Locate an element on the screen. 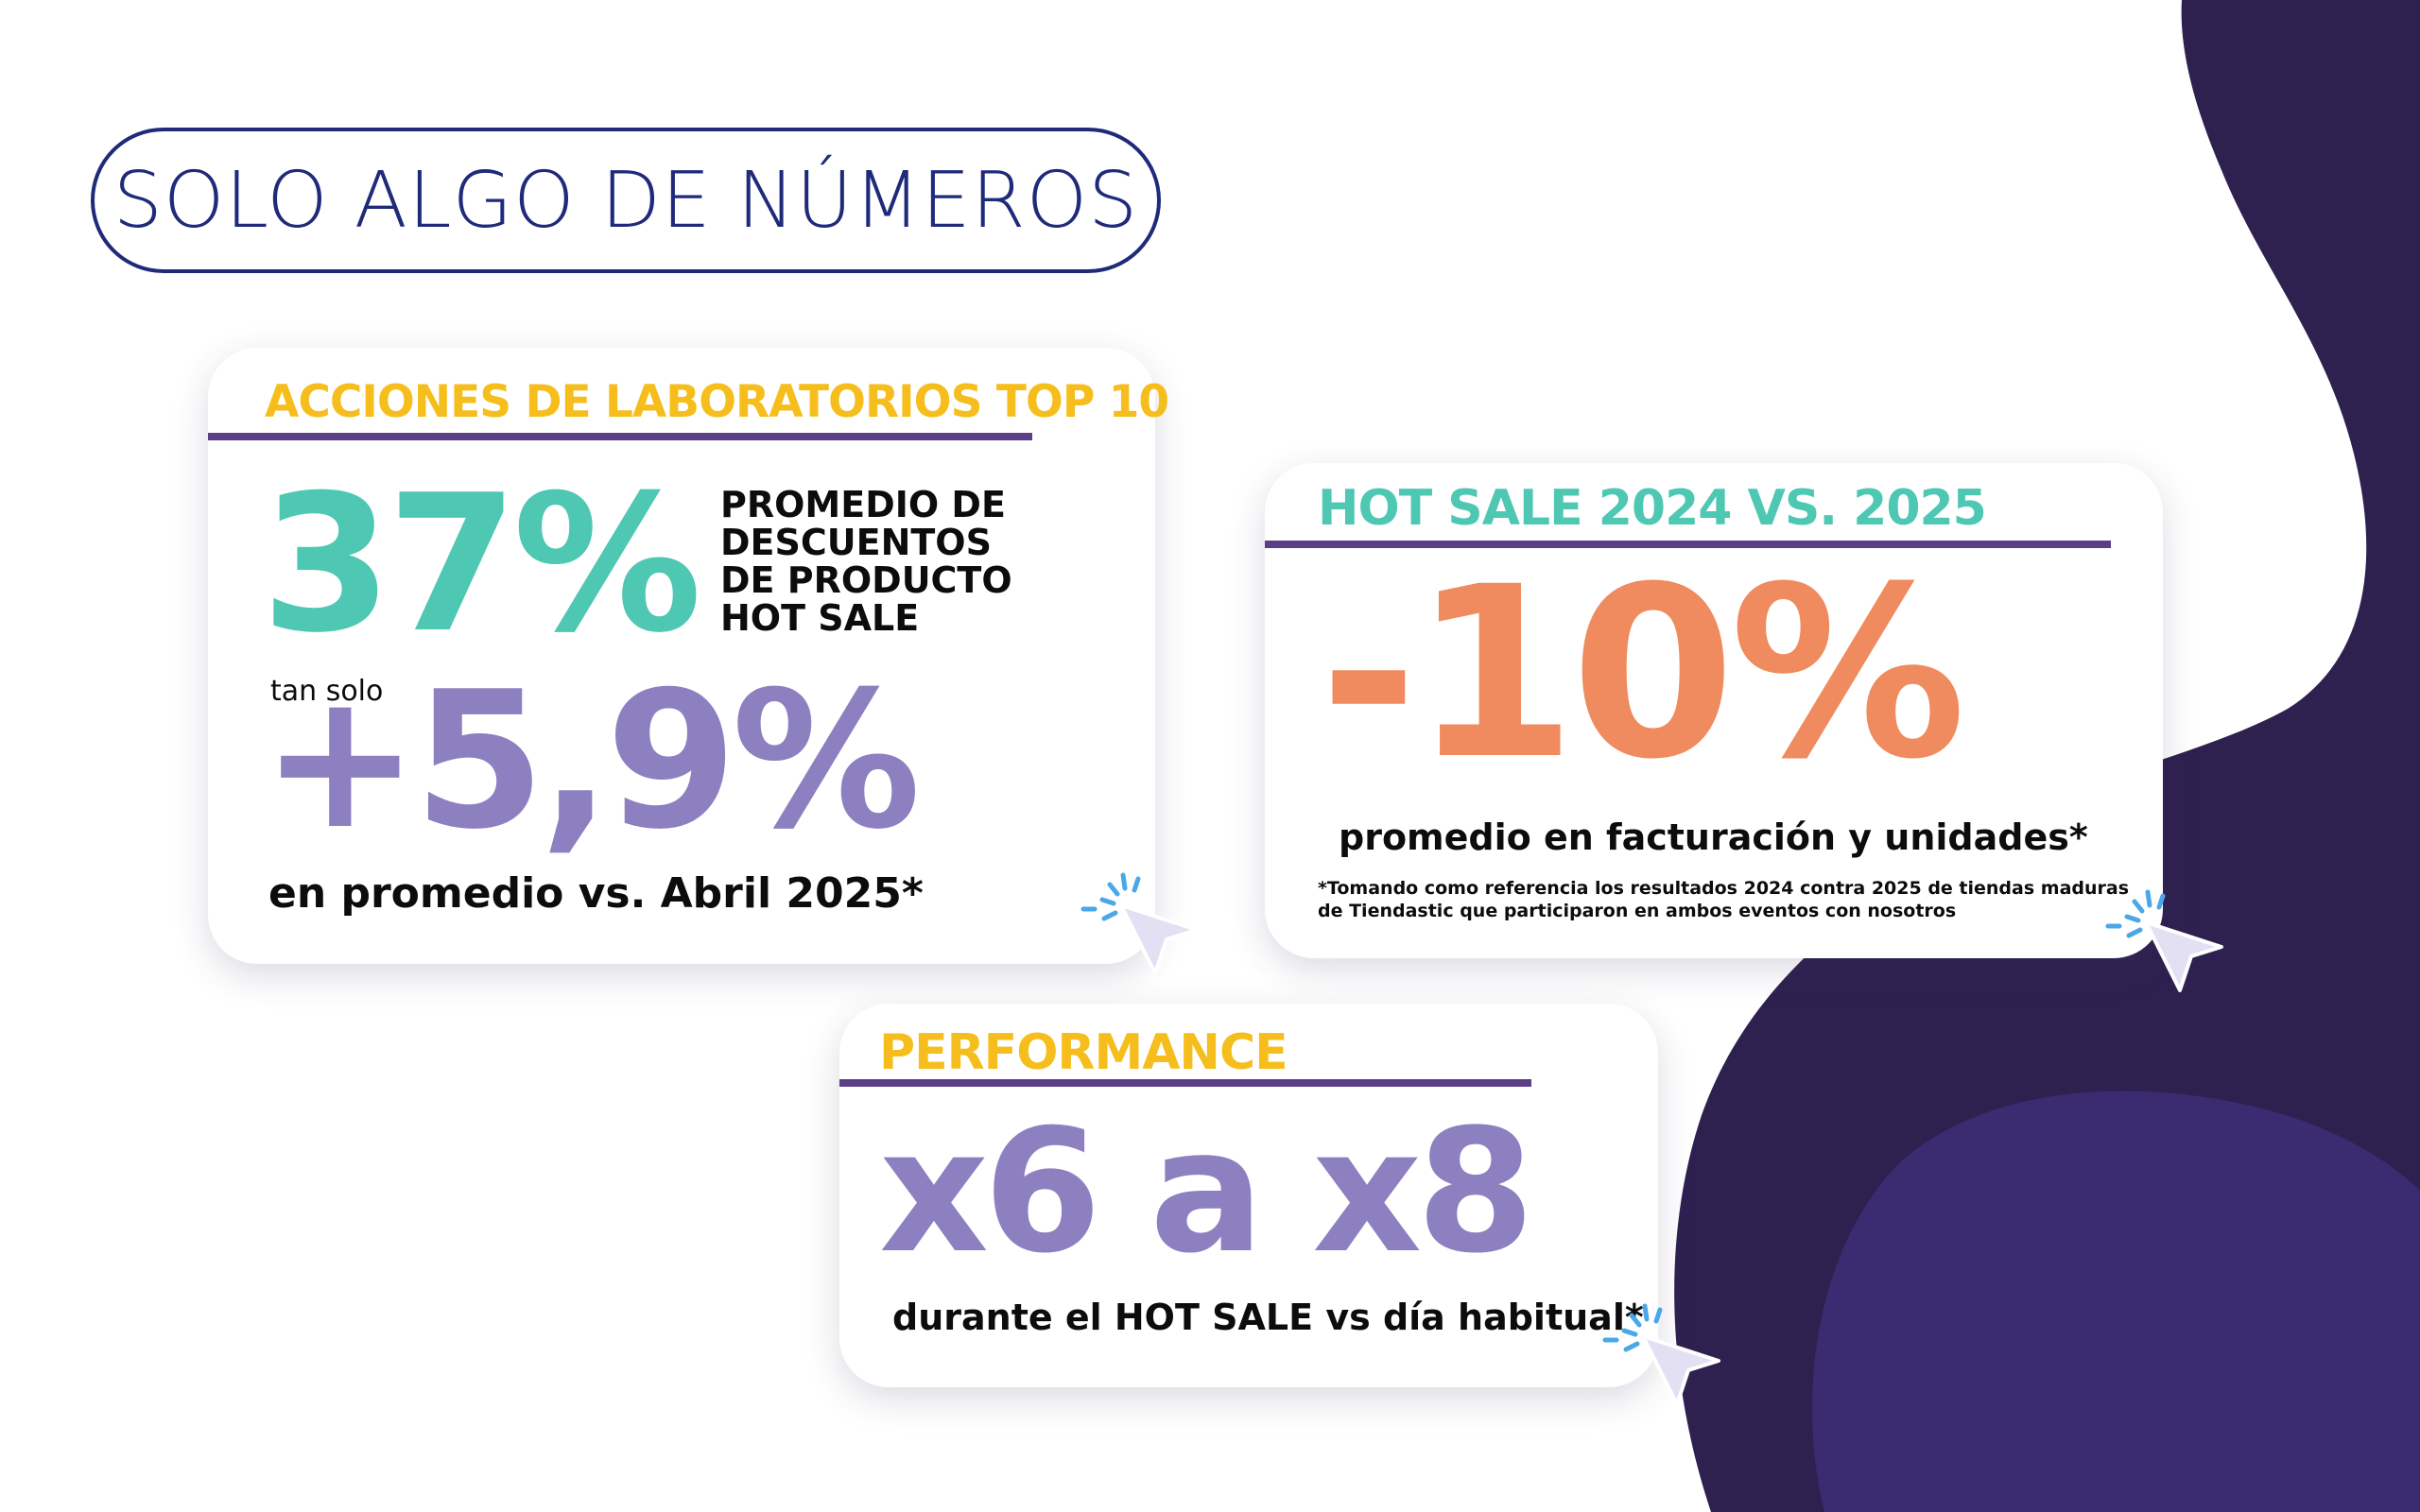  card3-rule is located at coordinates (1185, 1083).